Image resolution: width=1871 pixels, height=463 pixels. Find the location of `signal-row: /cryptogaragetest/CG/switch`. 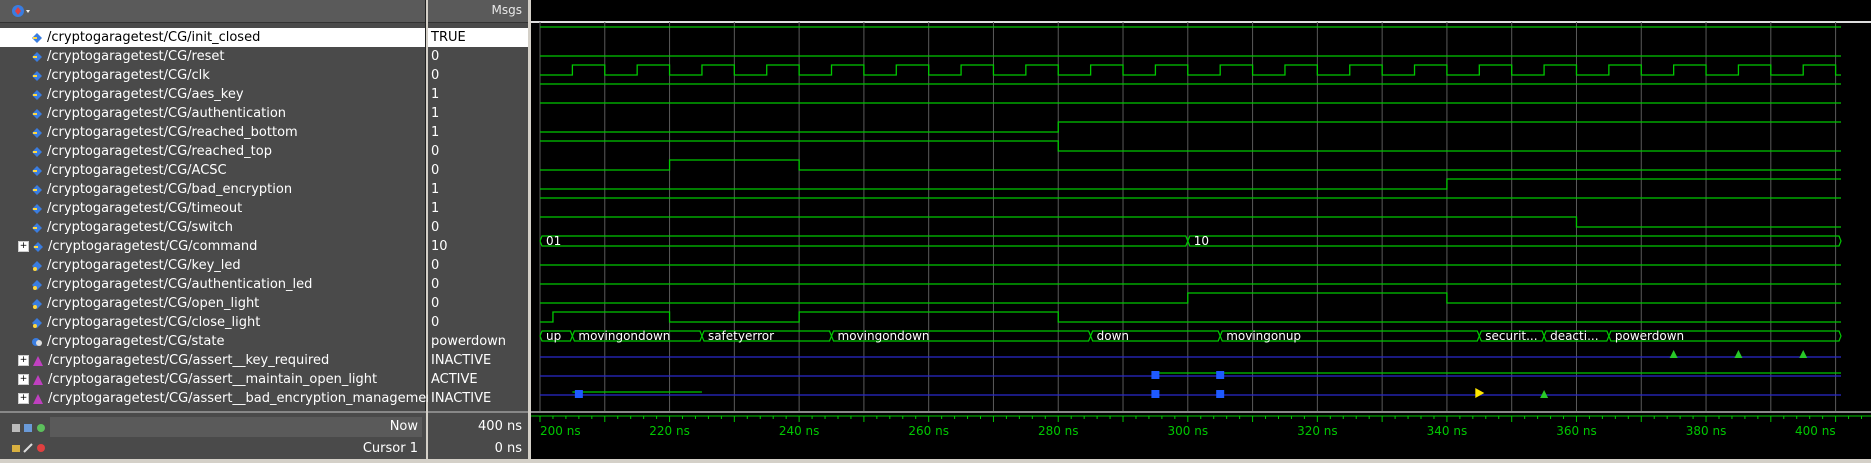

signal-row: /cryptogaragetest/CG/switch is located at coordinates (212, 227).